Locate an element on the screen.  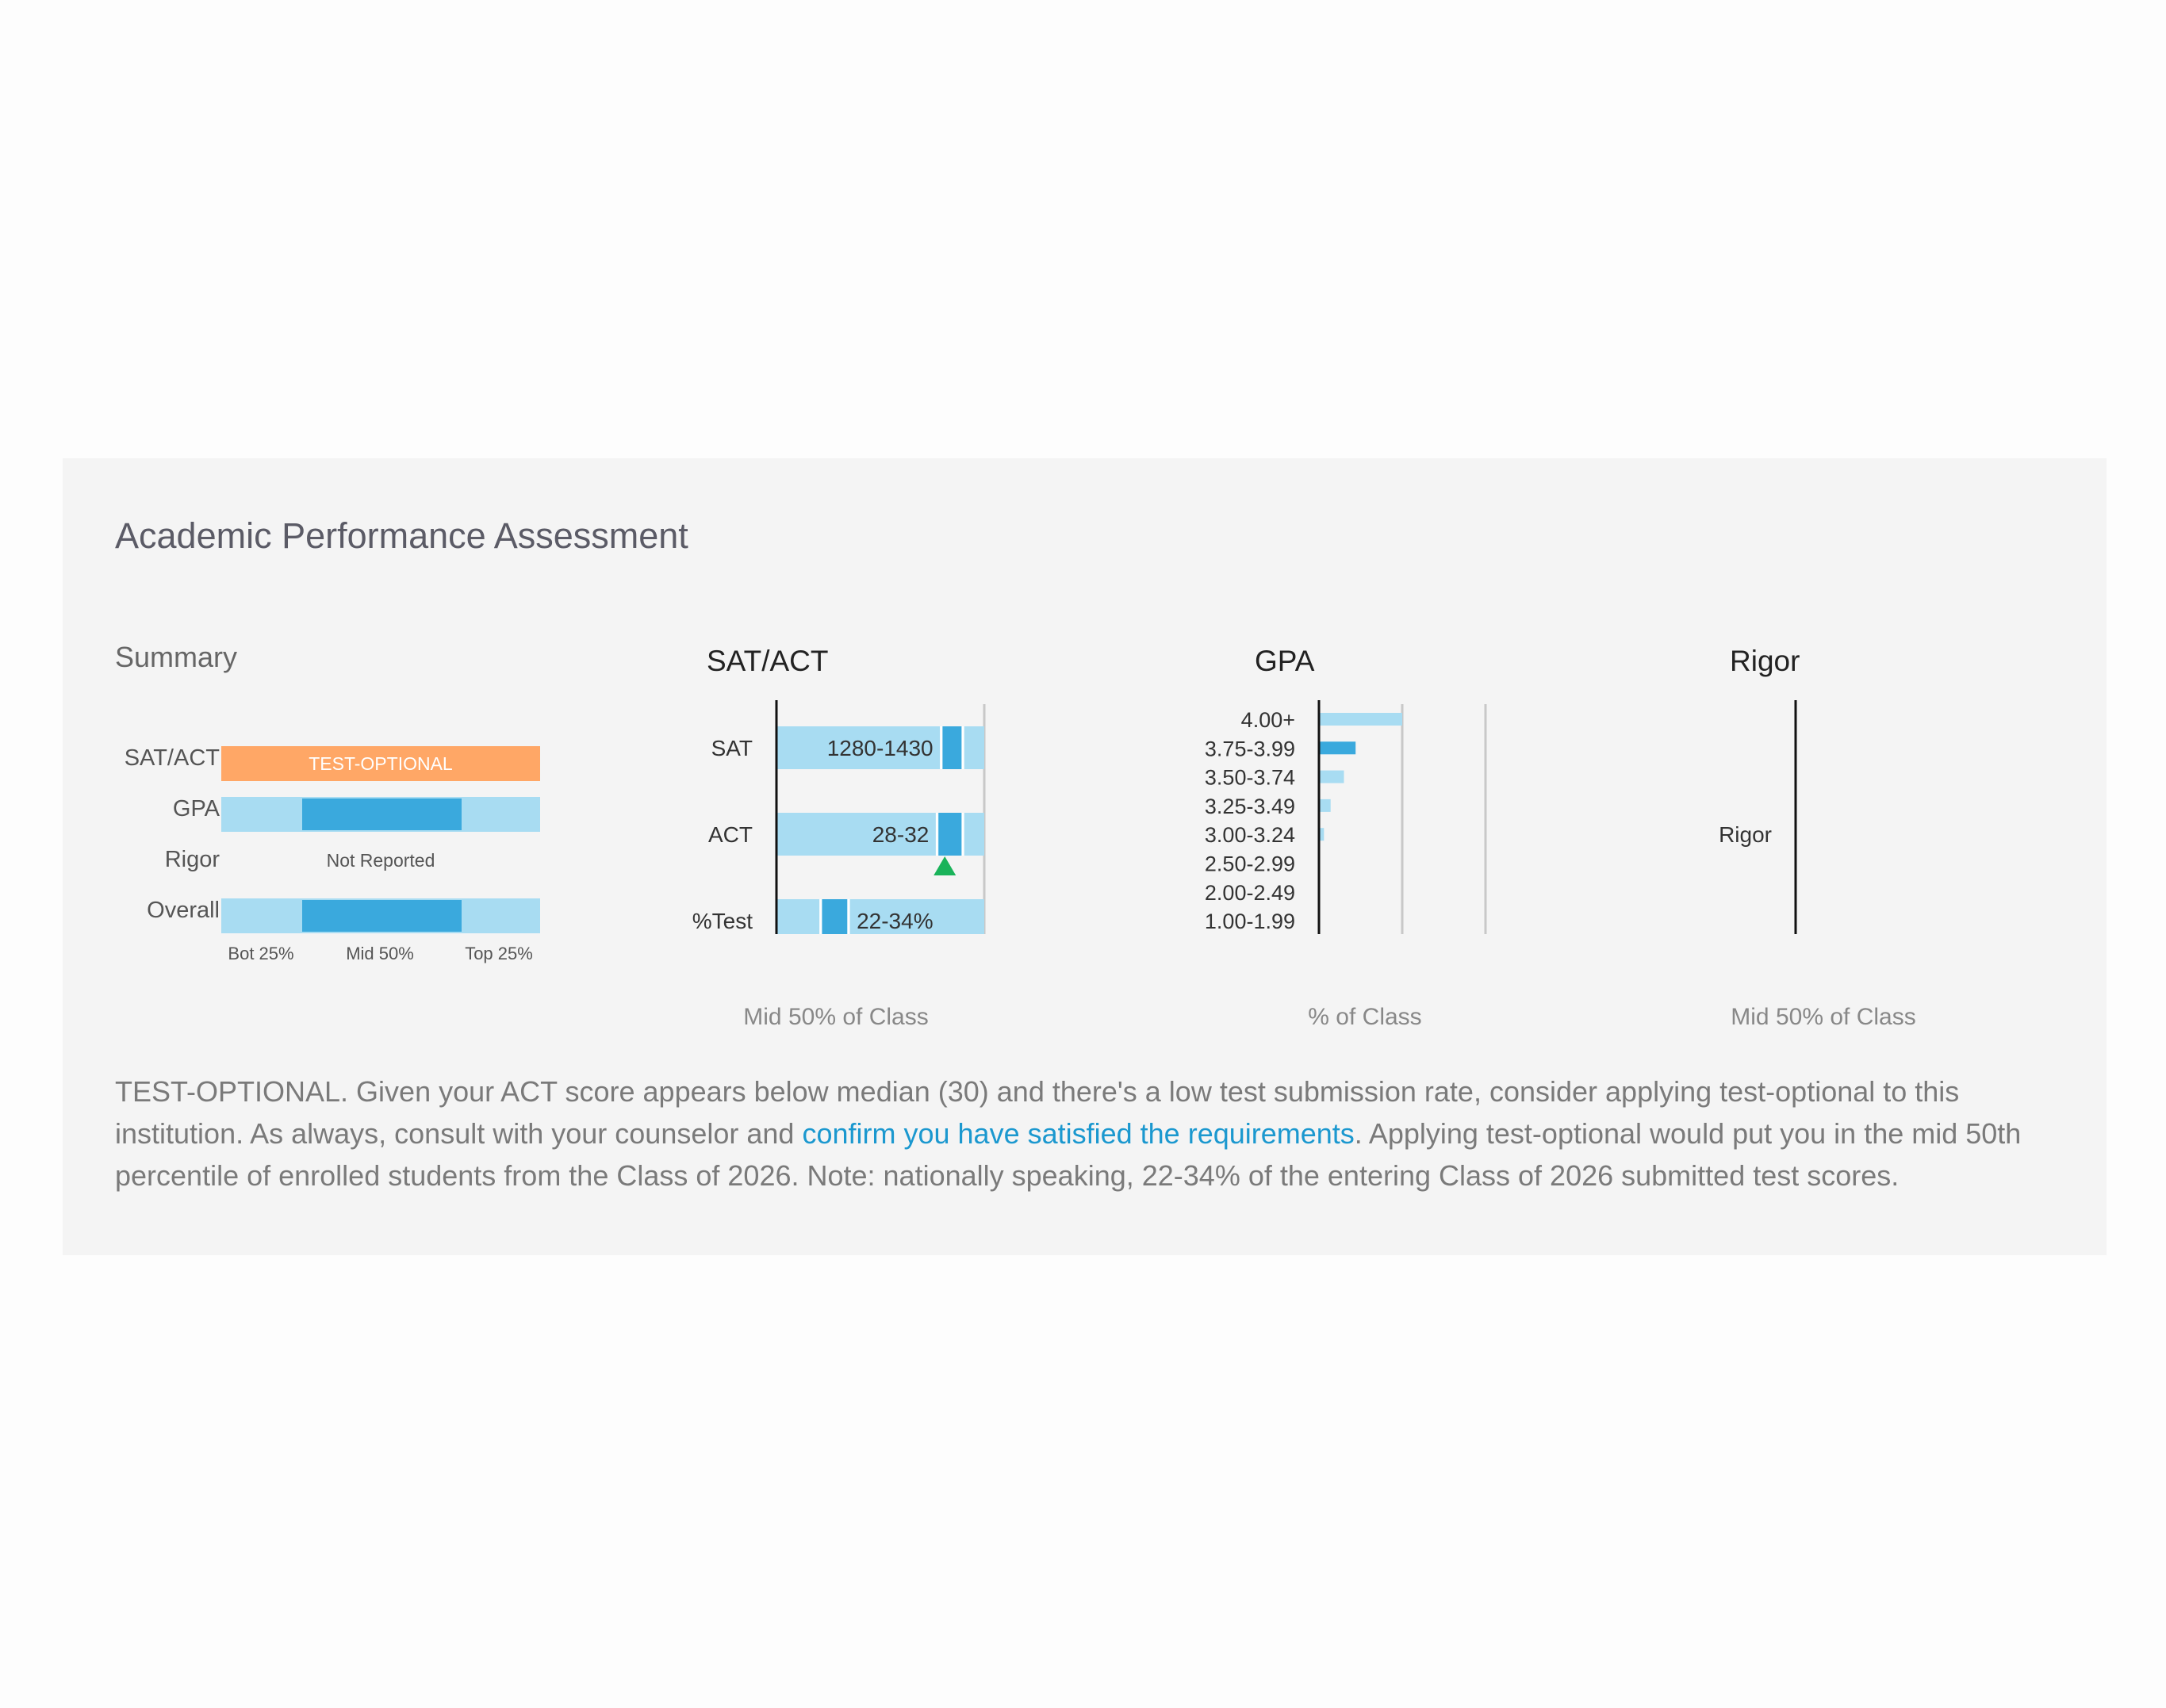
satact-chart-title: SAT/ACT is located at coordinates (768, 661).